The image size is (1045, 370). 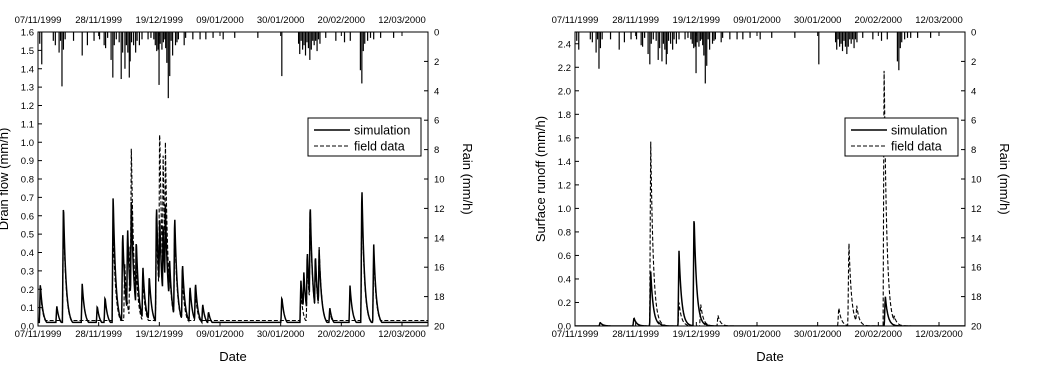 What do you see at coordinates (379, 147) in the screenshot?
I see `legend-label: field data` at bounding box center [379, 147].